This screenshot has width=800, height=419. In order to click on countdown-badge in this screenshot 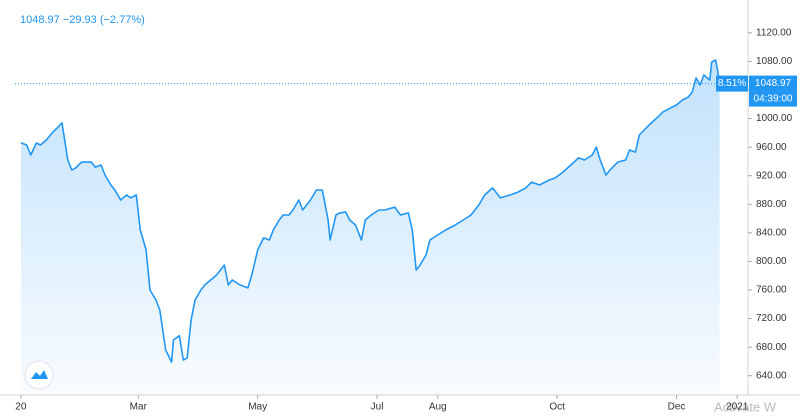, I will do `click(773, 99)`.